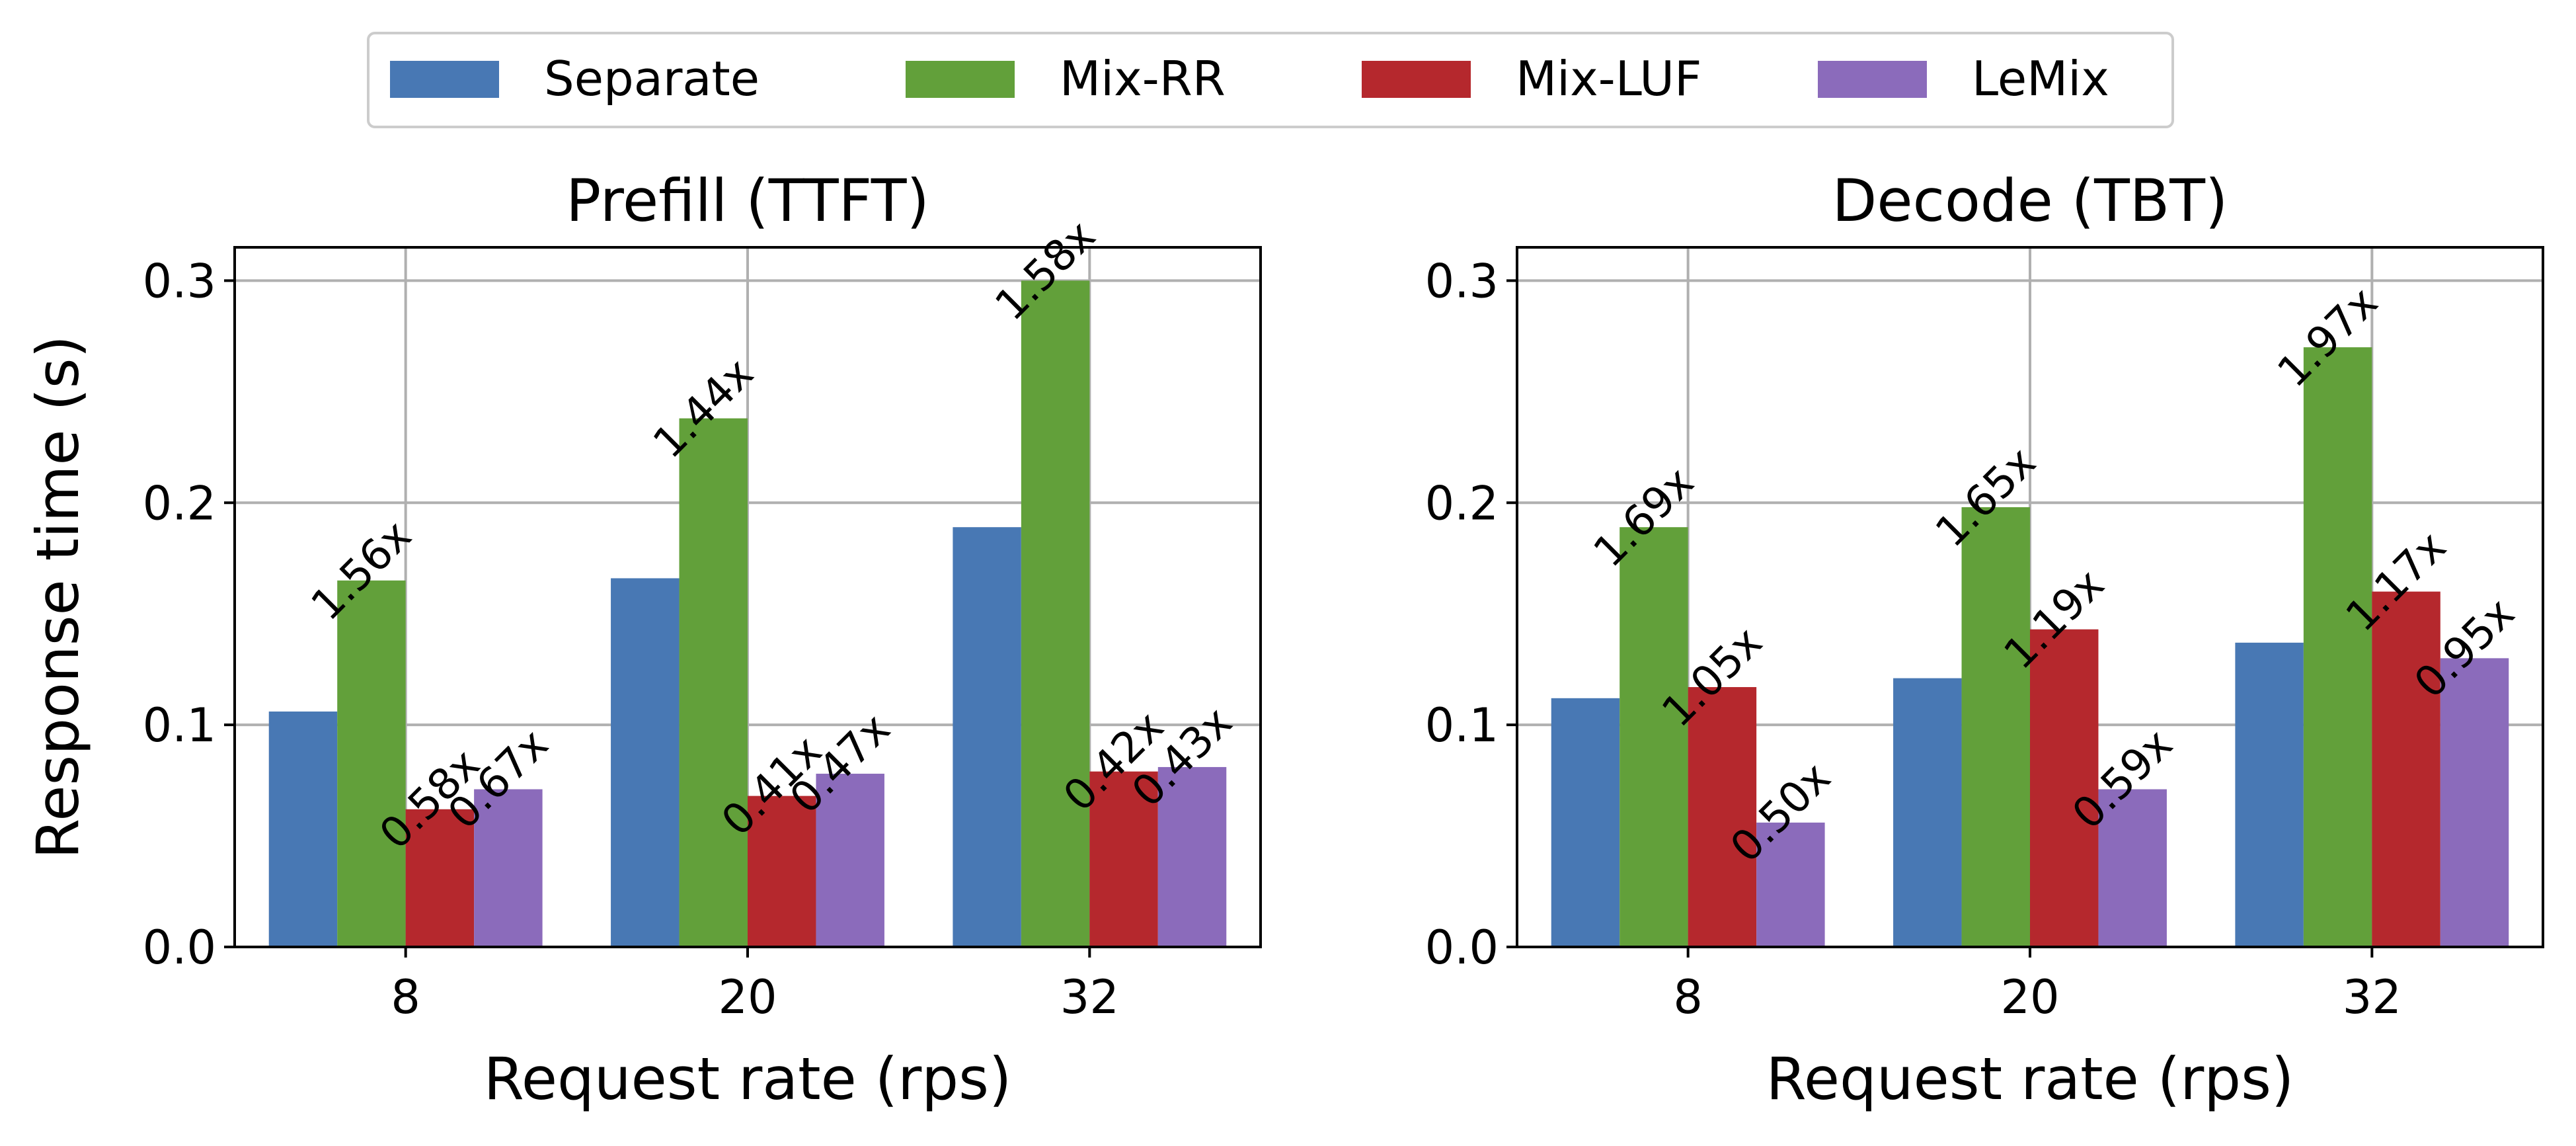  I want to click on legend-swatch-mix-luf, so click(1416, 79).